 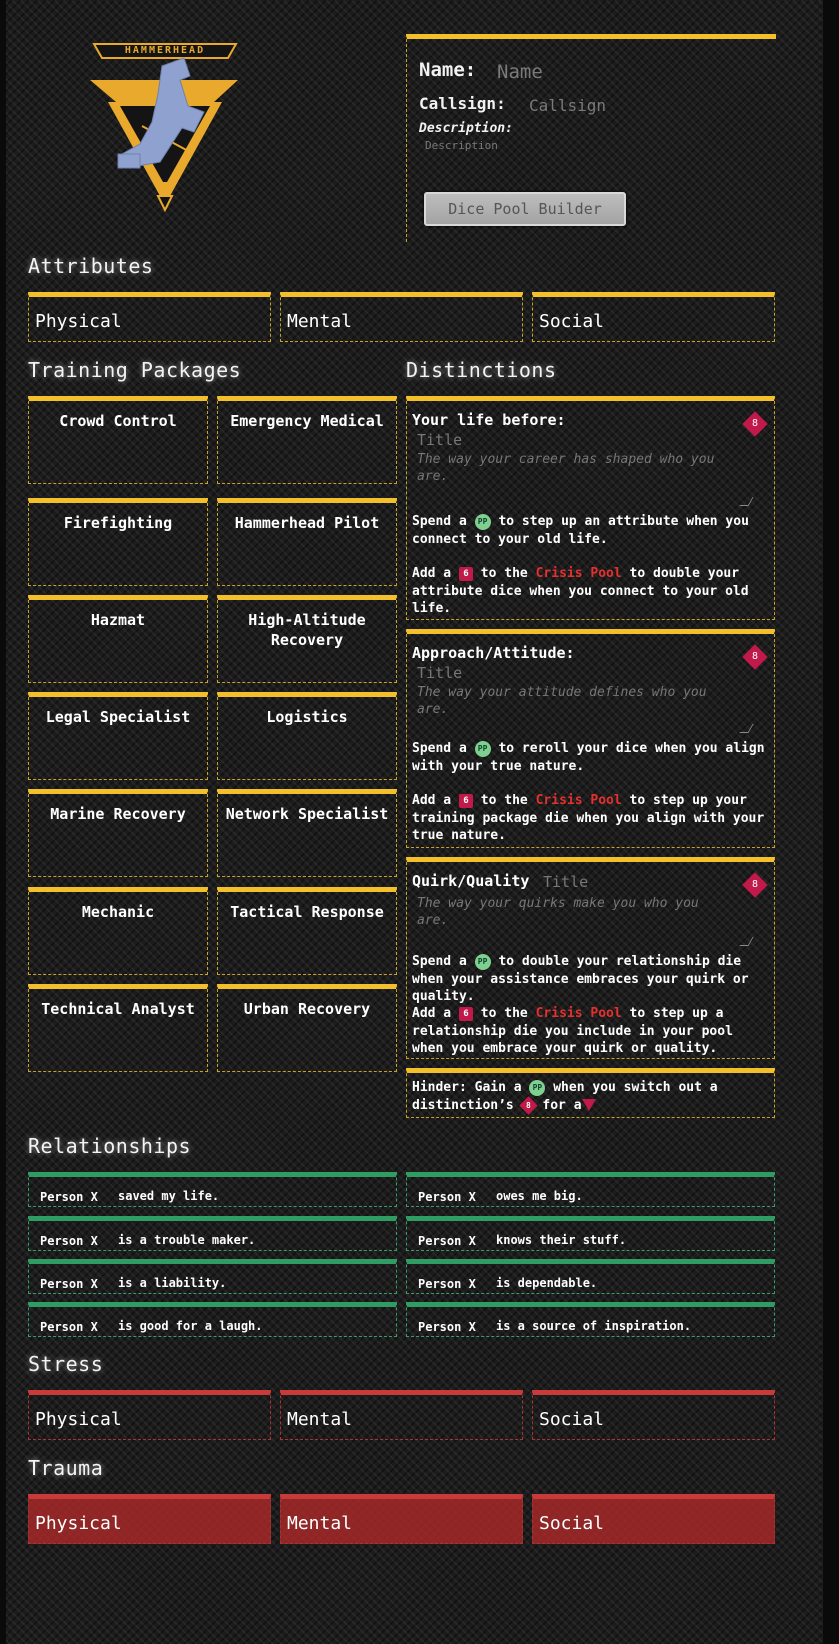 What do you see at coordinates (572, 1419) in the screenshot?
I see `stress-label: Social` at bounding box center [572, 1419].